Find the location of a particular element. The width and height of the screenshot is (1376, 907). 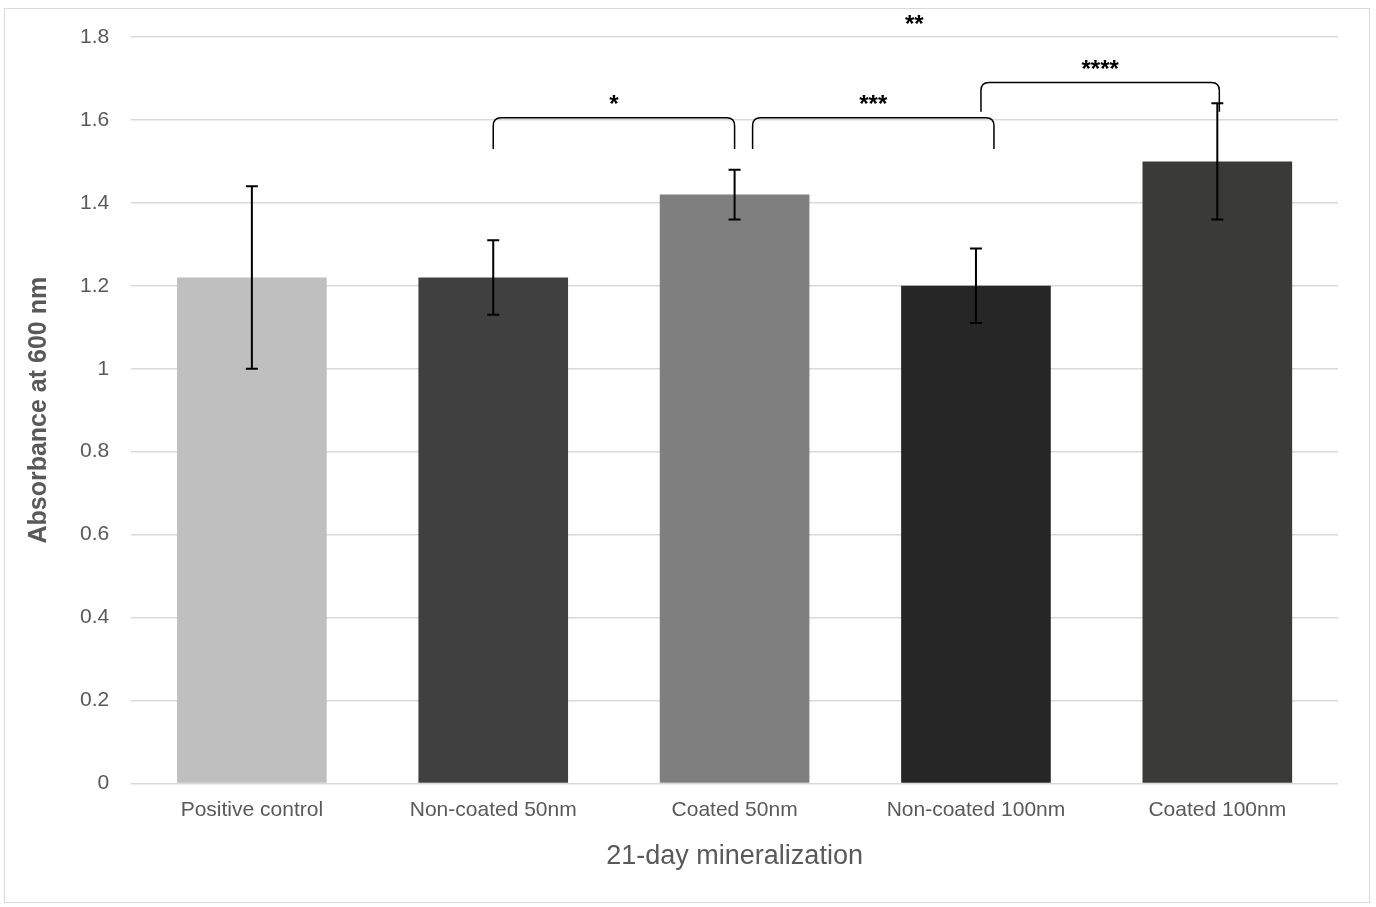

annotation: **** is located at coordinates (1100, 68).